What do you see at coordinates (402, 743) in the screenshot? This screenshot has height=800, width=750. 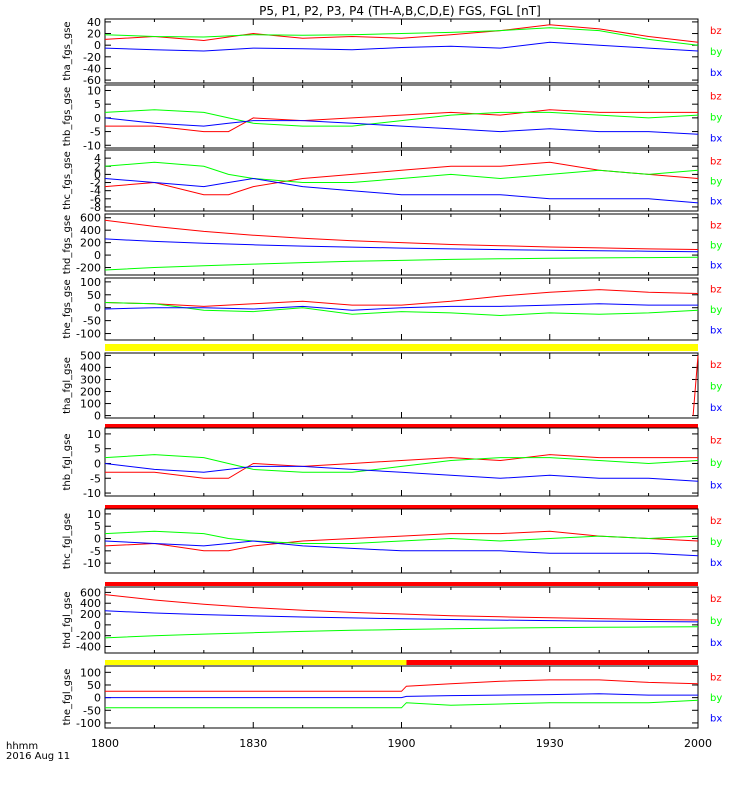 I see `x-tick-label: 1900` at bounding box center [402, 743].